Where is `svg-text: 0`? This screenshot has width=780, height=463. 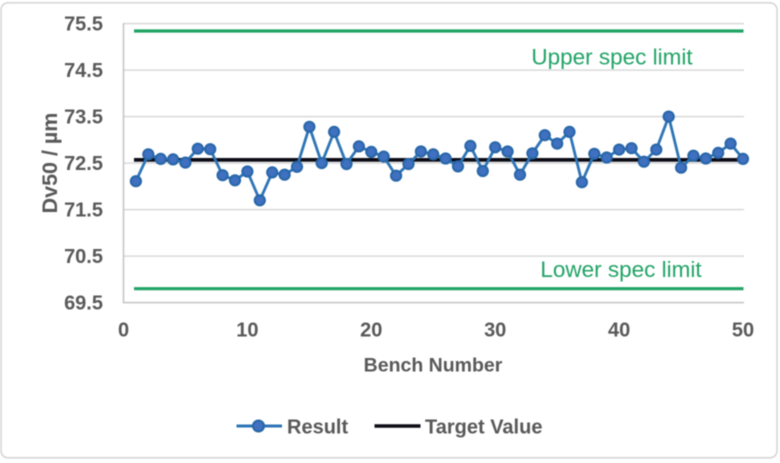 svg-text: 0 is located at coordinates (123, 331).